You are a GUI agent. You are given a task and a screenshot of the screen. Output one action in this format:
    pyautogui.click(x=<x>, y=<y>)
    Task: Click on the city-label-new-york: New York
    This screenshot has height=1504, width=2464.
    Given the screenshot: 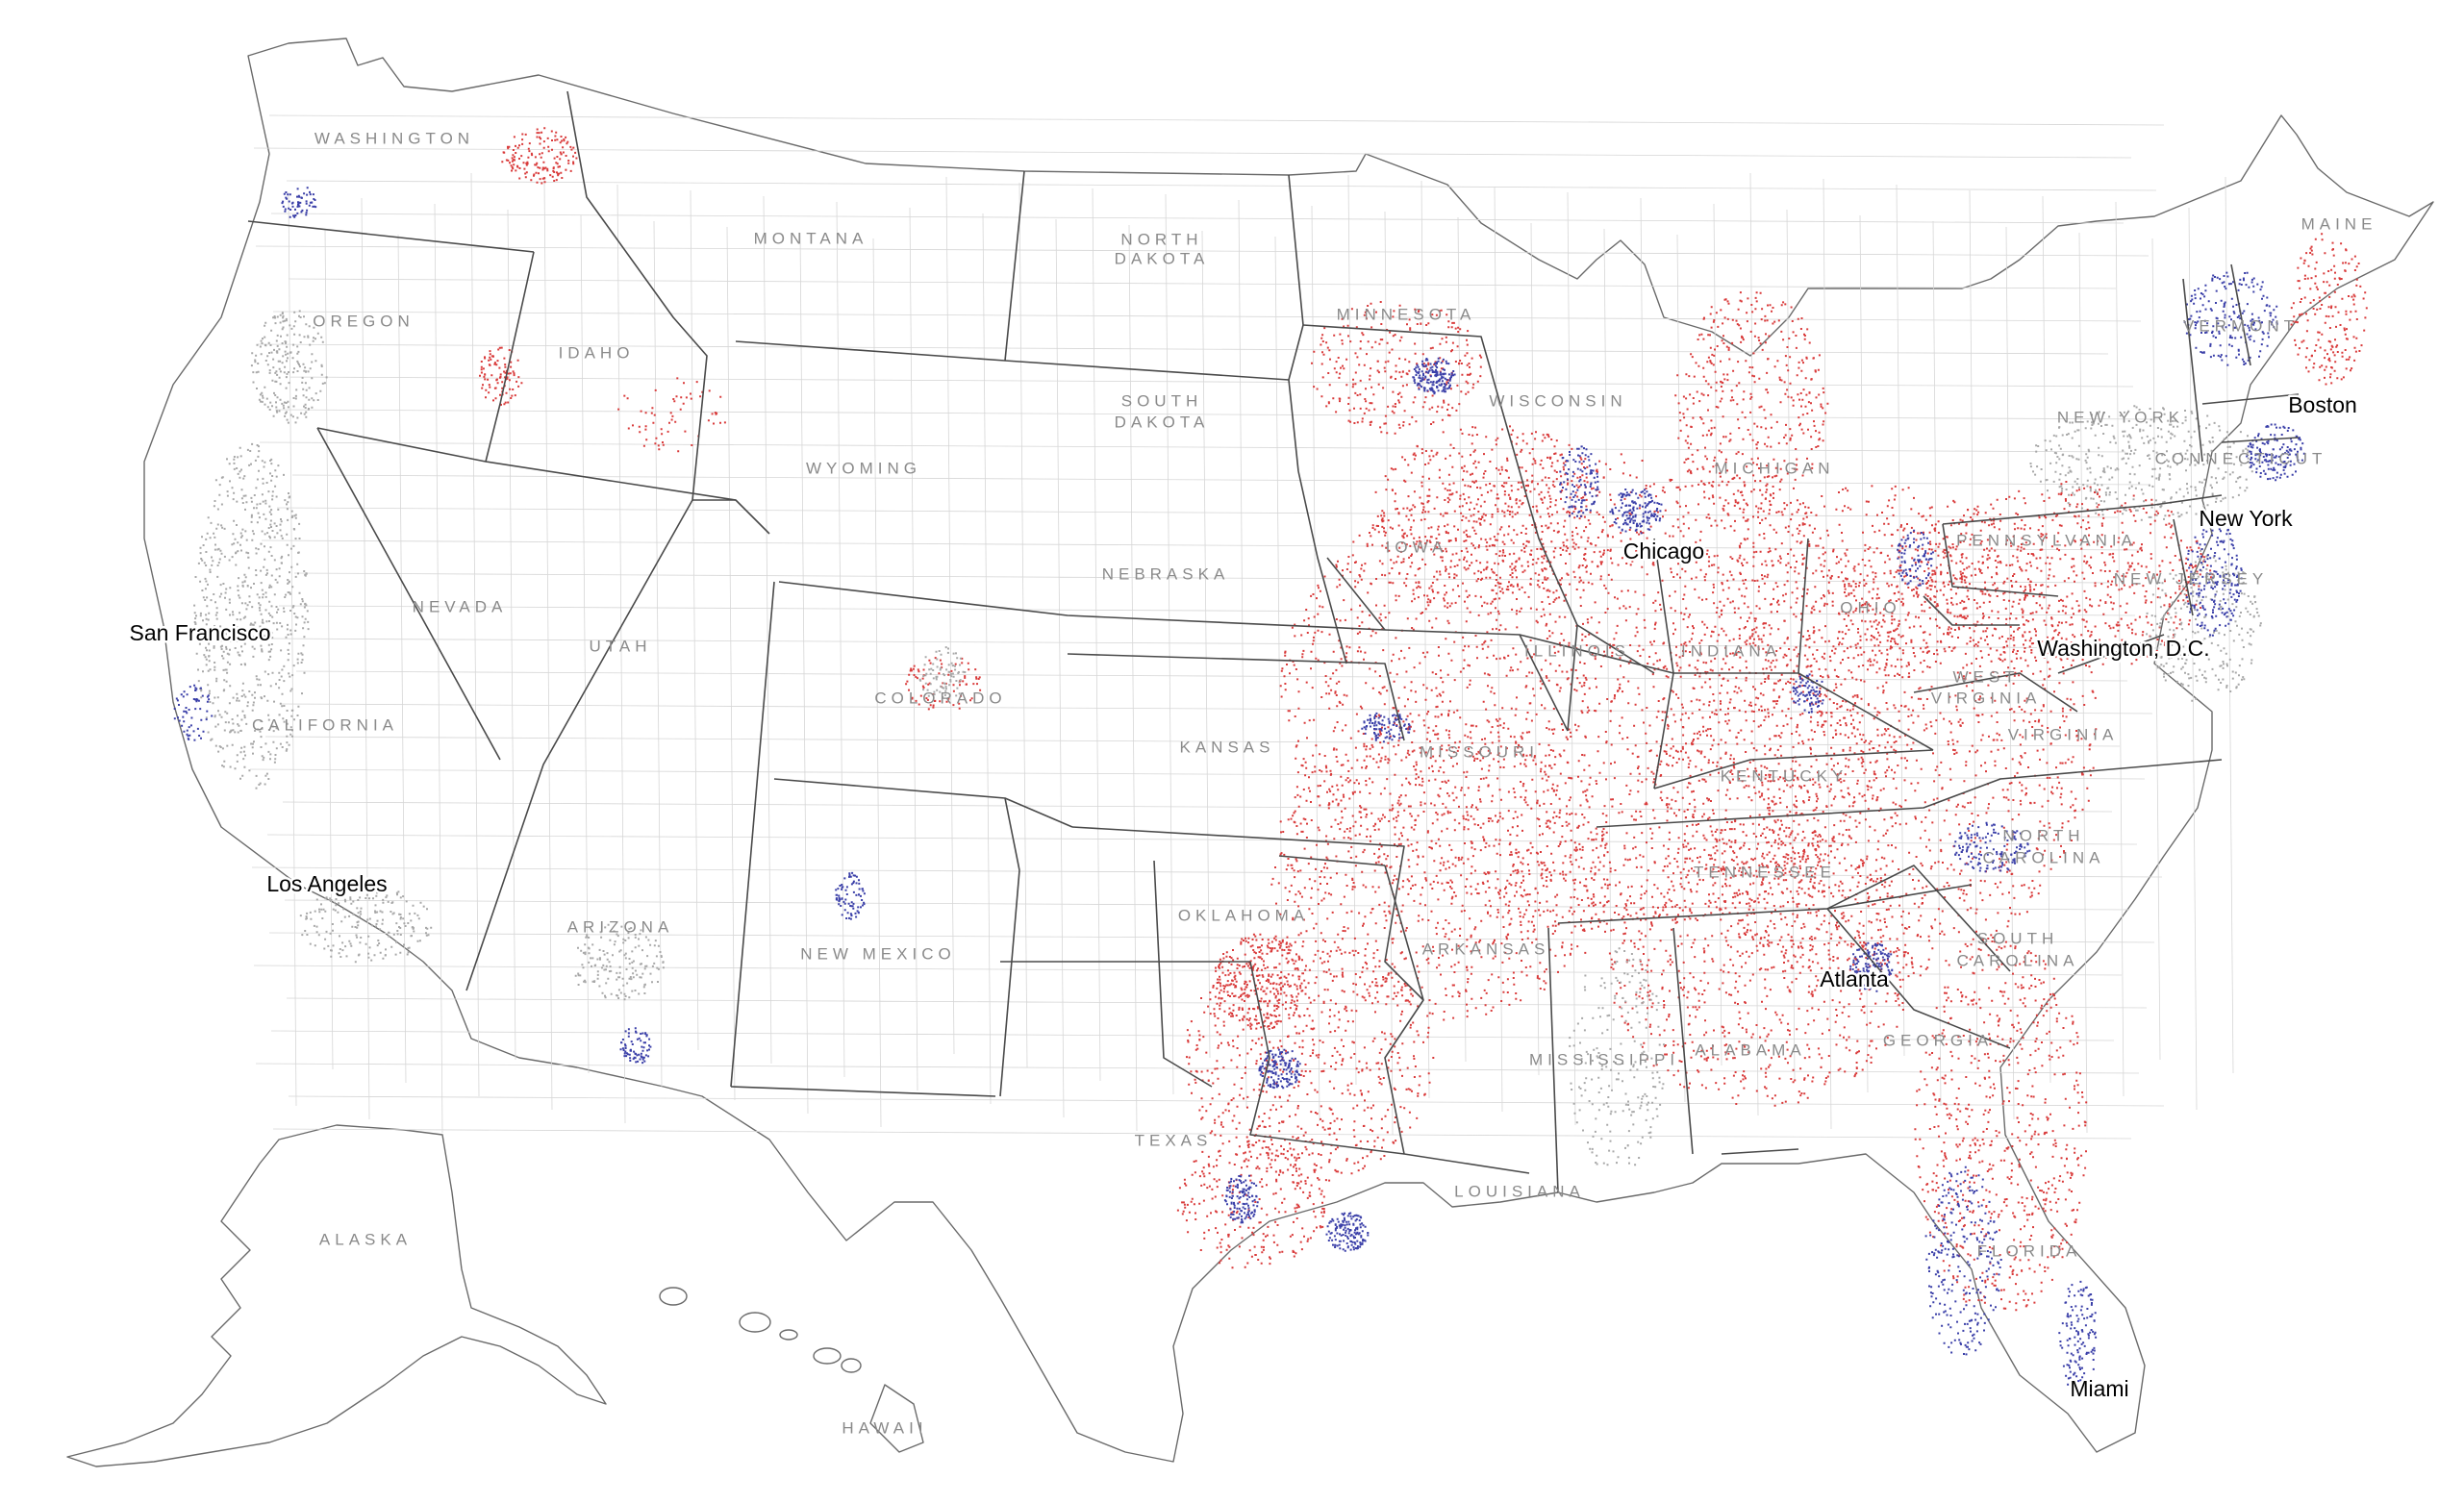 What is the action you would take?
    pyautogui.click(x=2246, y=519)
    